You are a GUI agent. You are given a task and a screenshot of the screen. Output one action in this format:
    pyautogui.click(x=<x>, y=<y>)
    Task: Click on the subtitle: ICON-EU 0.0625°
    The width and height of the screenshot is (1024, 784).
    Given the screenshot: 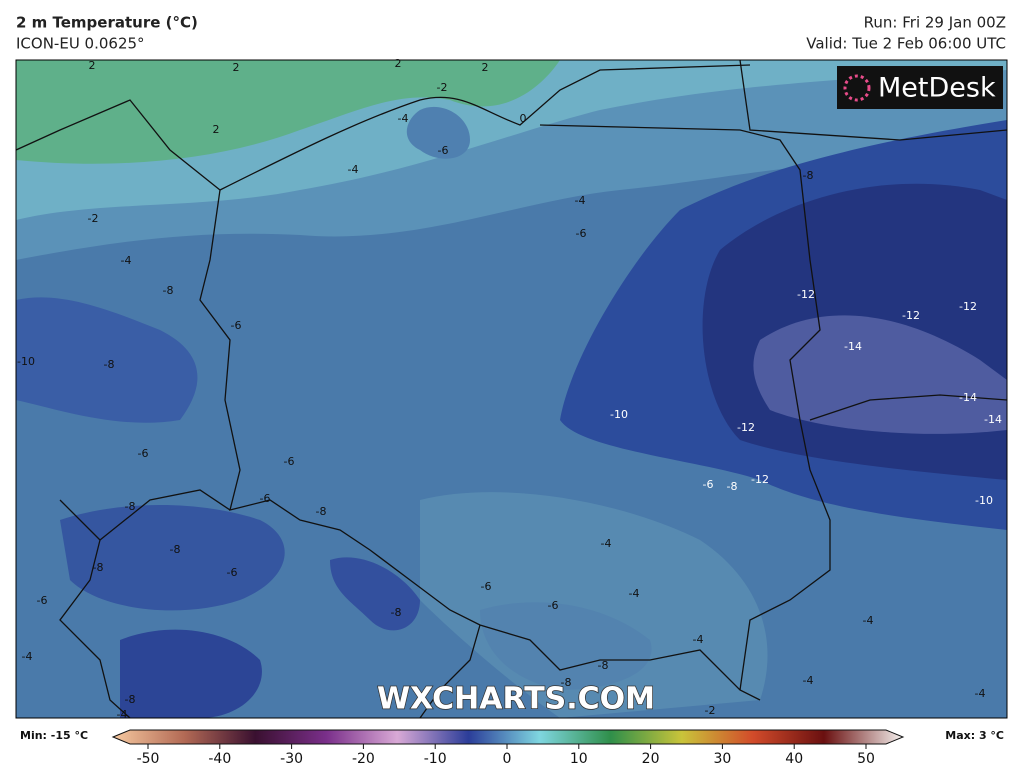 What is the action you would take?
    pyautogui.click(x=80, y=44)
    